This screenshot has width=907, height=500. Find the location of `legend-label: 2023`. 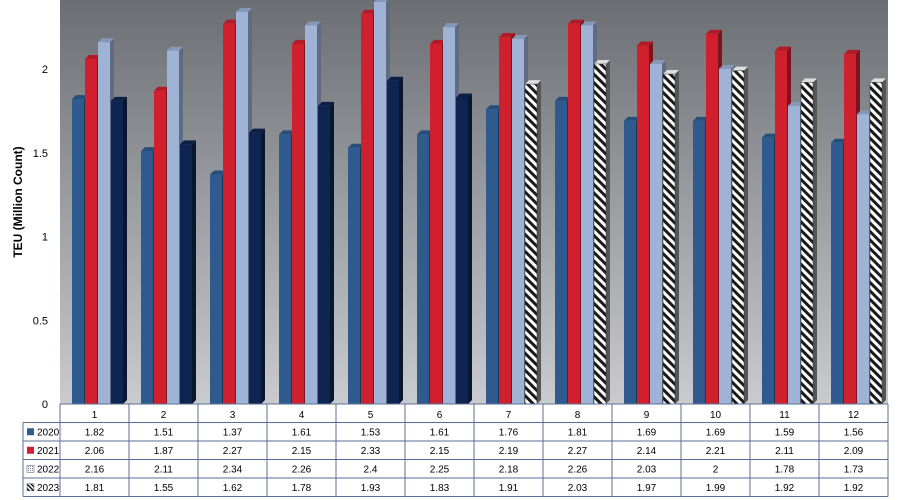

legend-label: 2023 is located at coordinates (48, 488).